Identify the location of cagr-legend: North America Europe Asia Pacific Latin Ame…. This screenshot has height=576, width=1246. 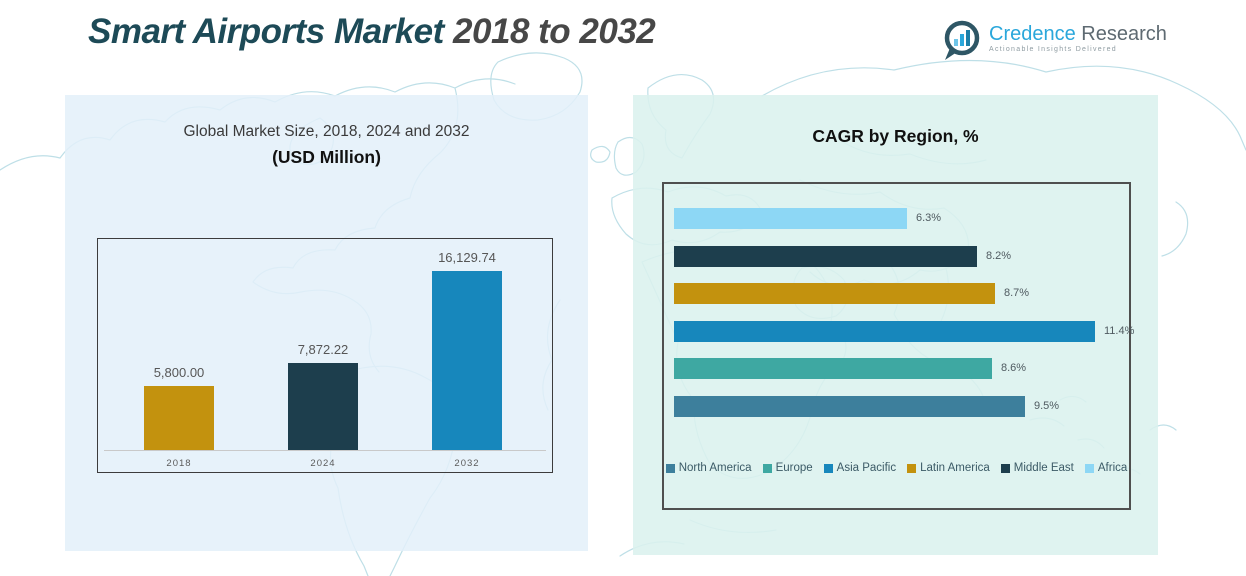
(896, 468).